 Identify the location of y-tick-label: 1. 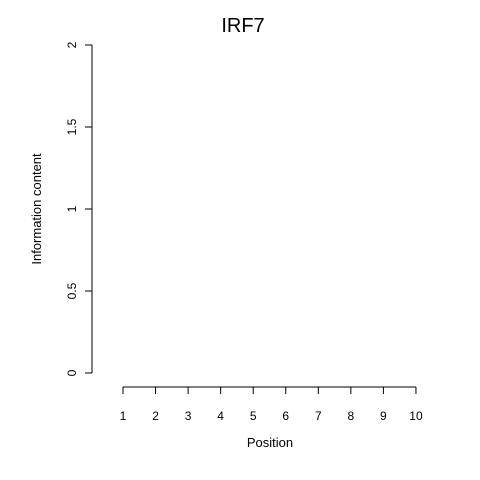
(72, 208).